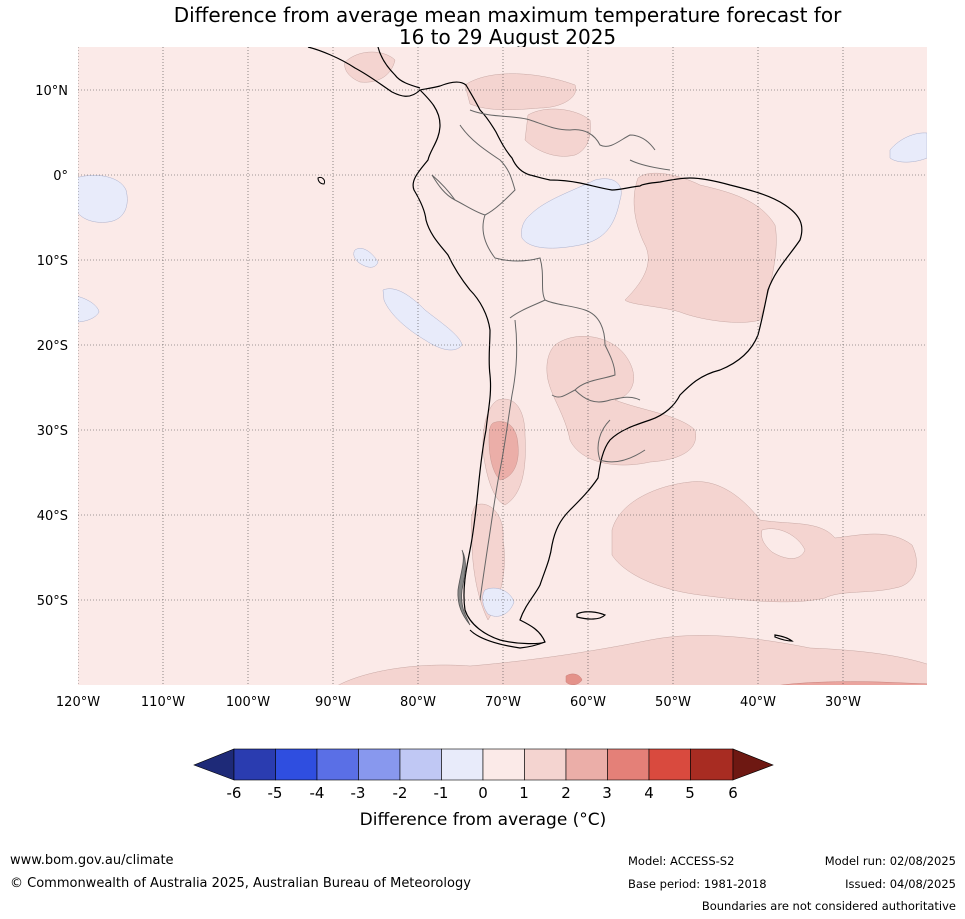 The width and height of the screenshot is (965, 919). Describe the element at coordinates (784, 638) in the screenshot. I see `south-georgia` at that location.